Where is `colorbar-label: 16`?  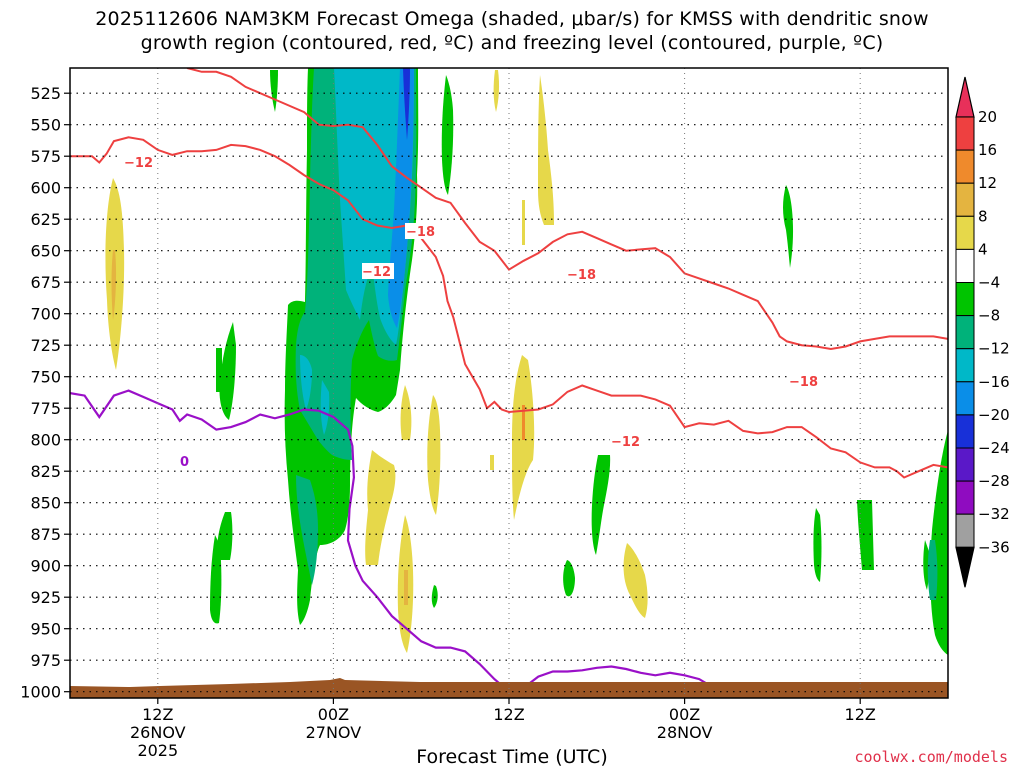
colorbar-label: 16 is located at coordinates (987, 150).